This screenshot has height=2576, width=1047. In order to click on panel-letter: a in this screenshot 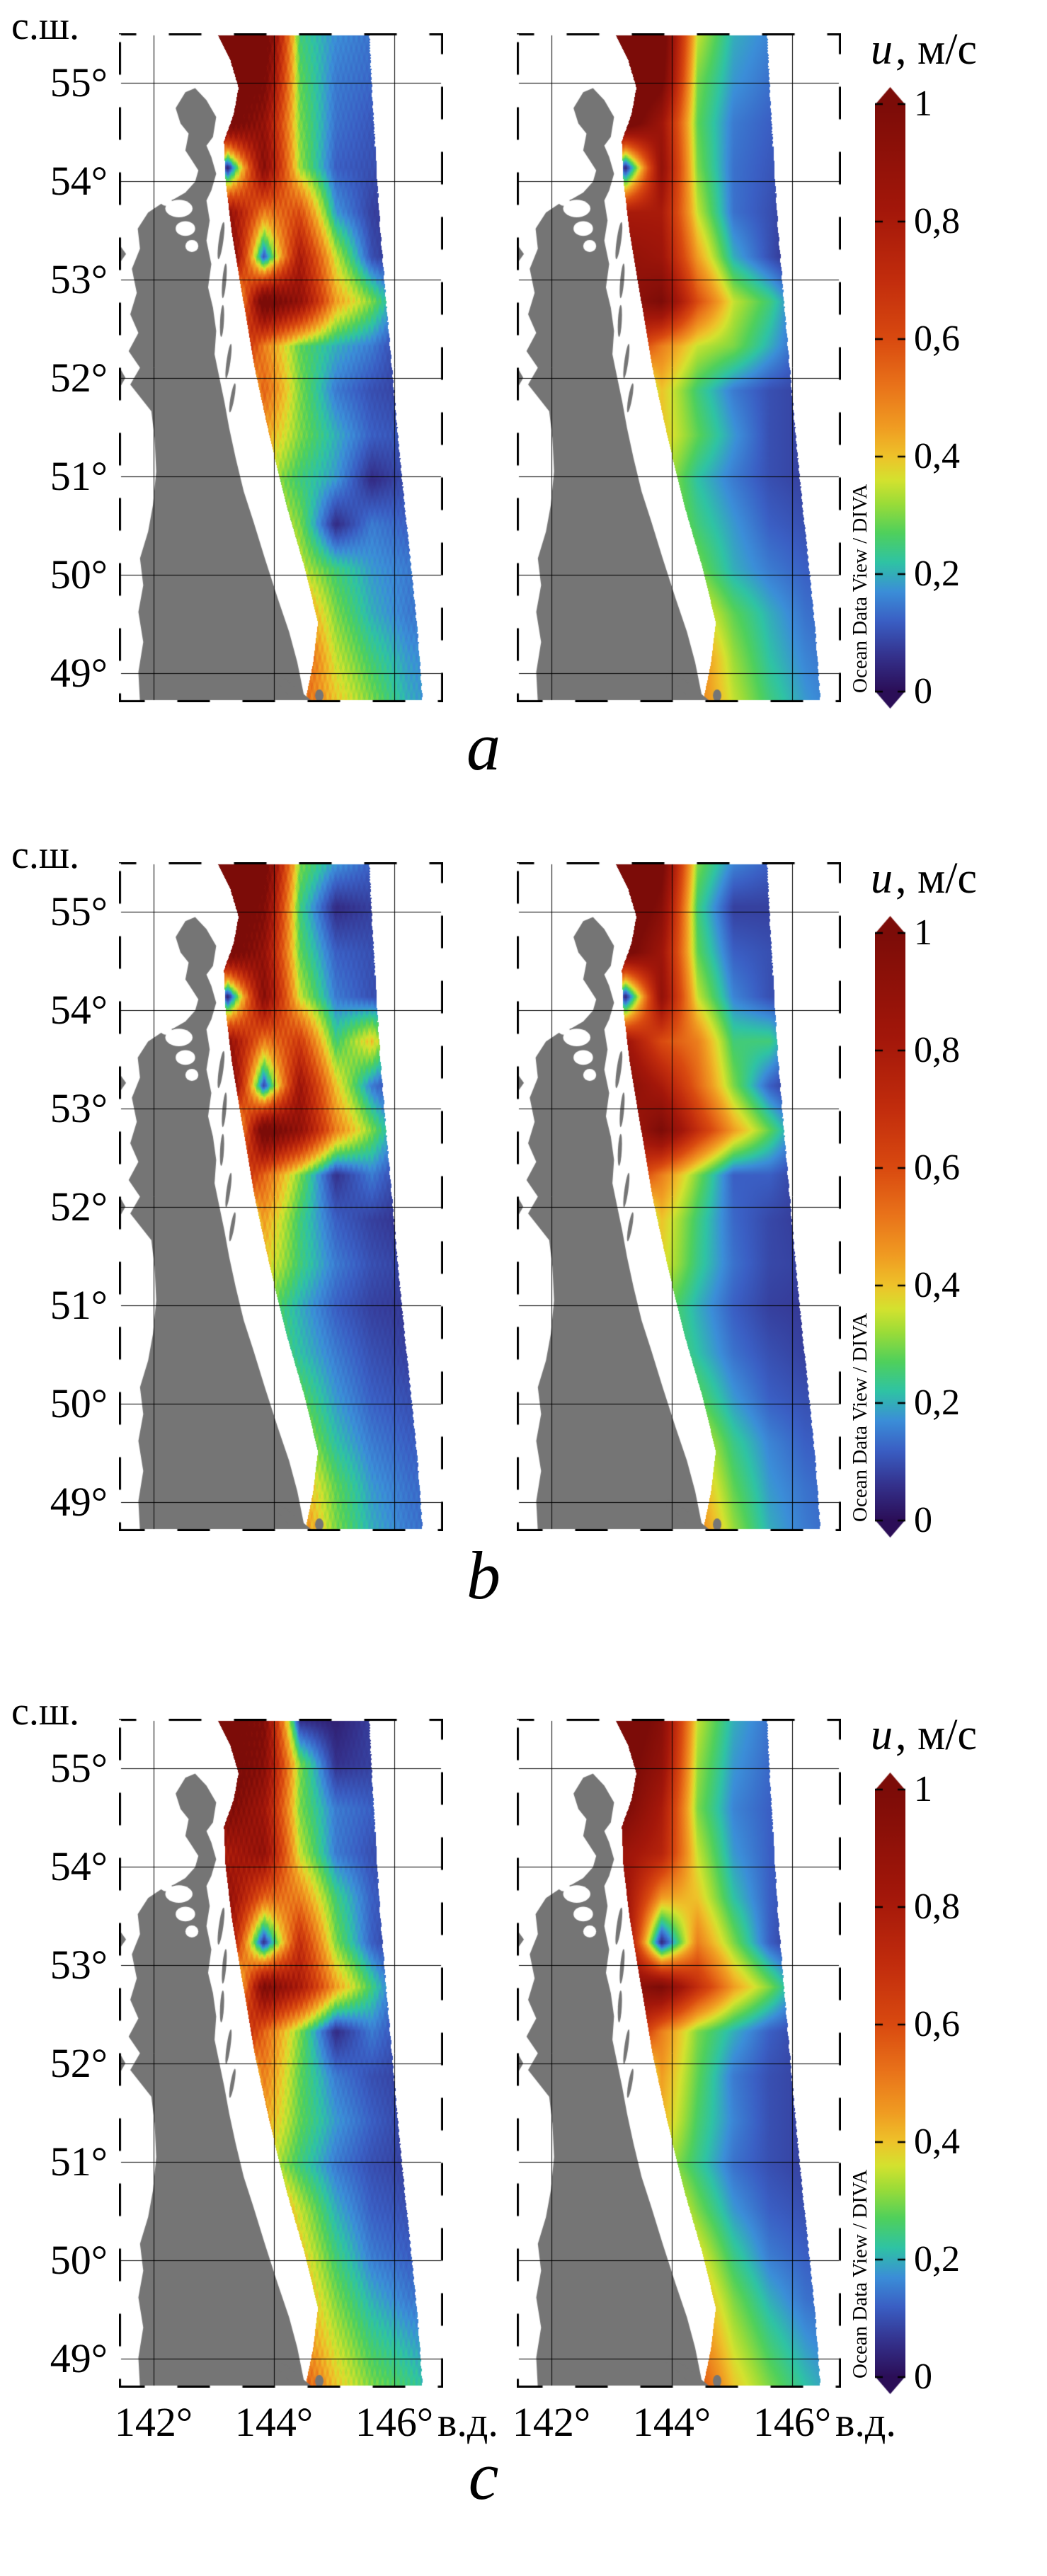, I will do `click(483, 746)`.